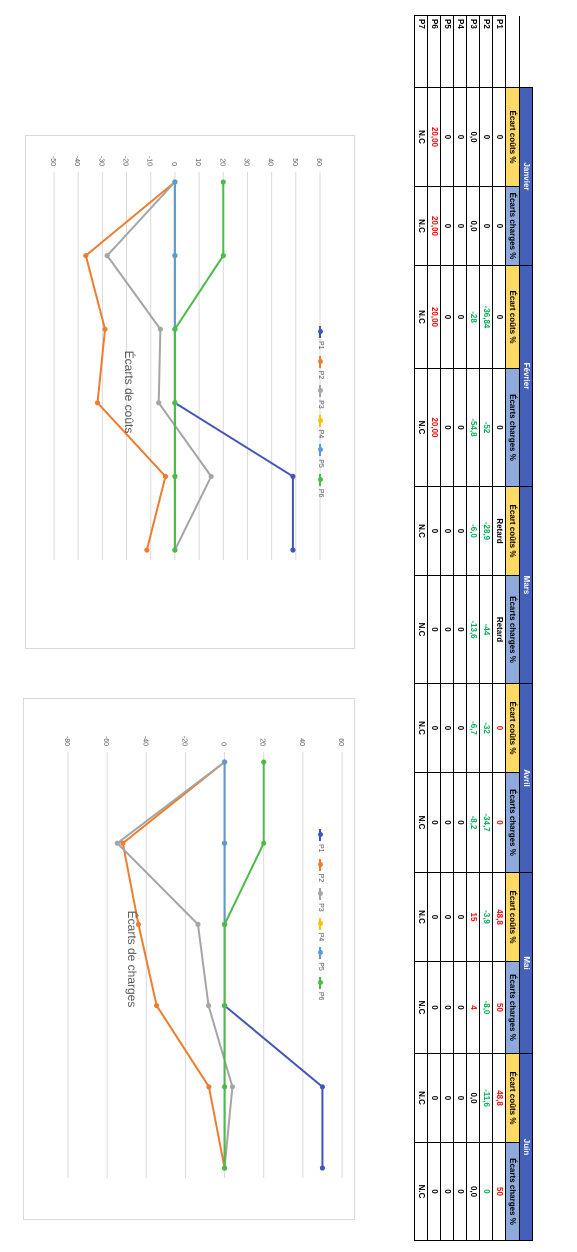 The height and width of the screenshot is (1252, 577). Describe the element at coordinates (125, 161) in the screenshot. I see `y-tick-label: -20` at that location.